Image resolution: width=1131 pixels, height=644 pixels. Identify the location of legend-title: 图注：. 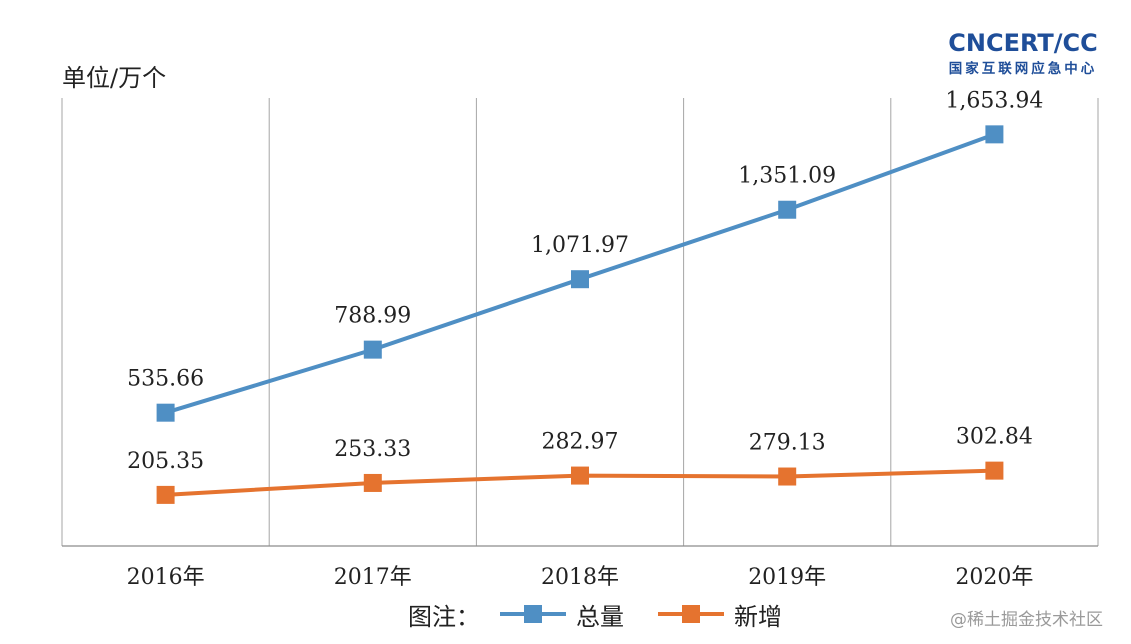
(444, 616).